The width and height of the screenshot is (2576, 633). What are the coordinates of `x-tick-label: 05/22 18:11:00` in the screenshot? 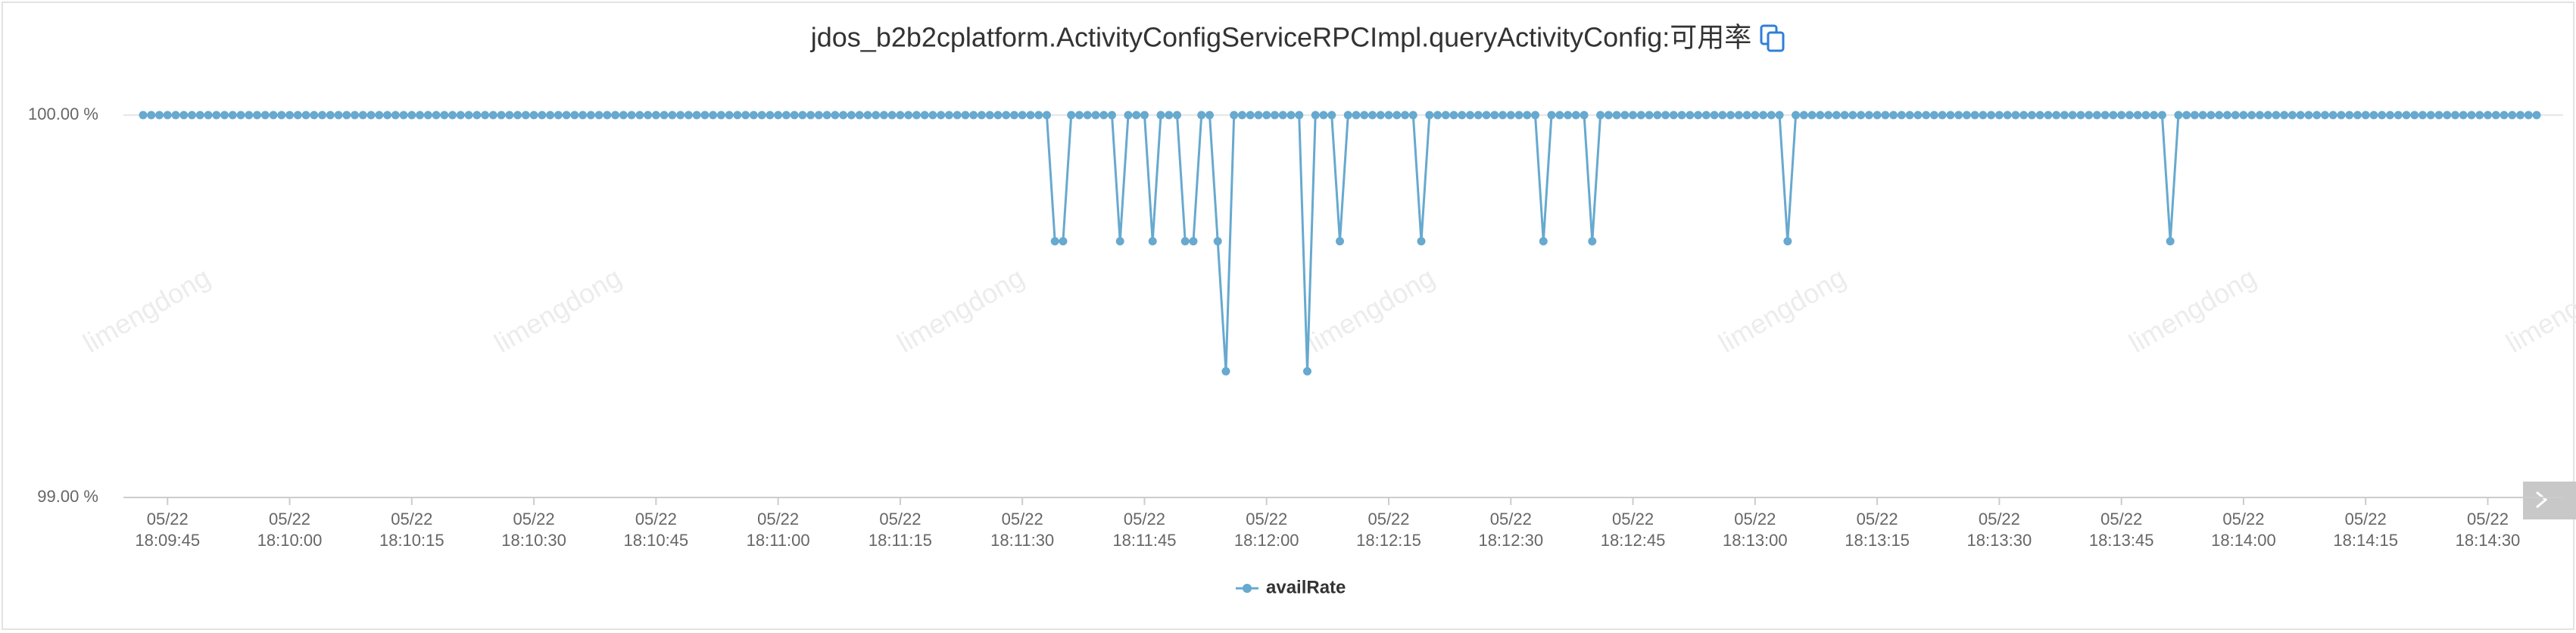 It's located at (778, 530).